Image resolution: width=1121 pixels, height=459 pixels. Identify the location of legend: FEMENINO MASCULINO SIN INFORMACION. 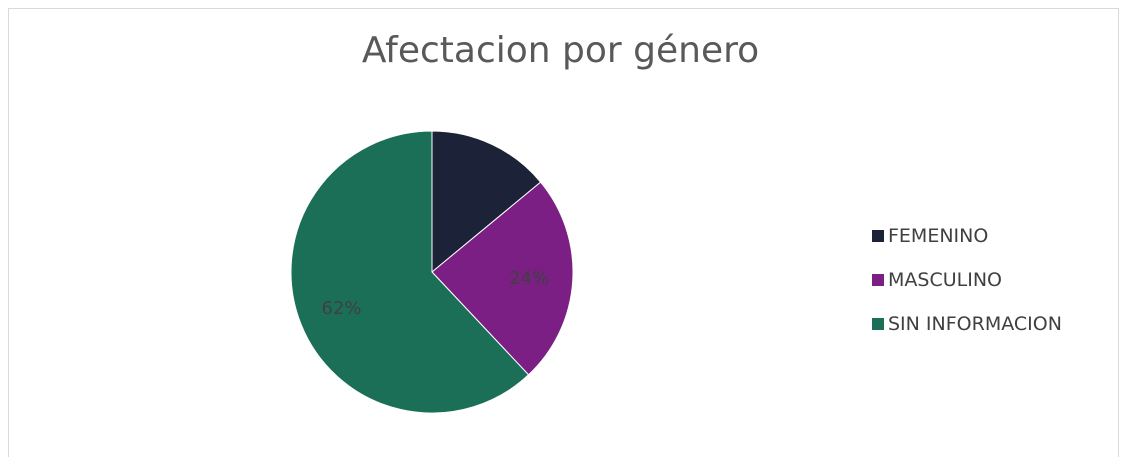
(967, 280).